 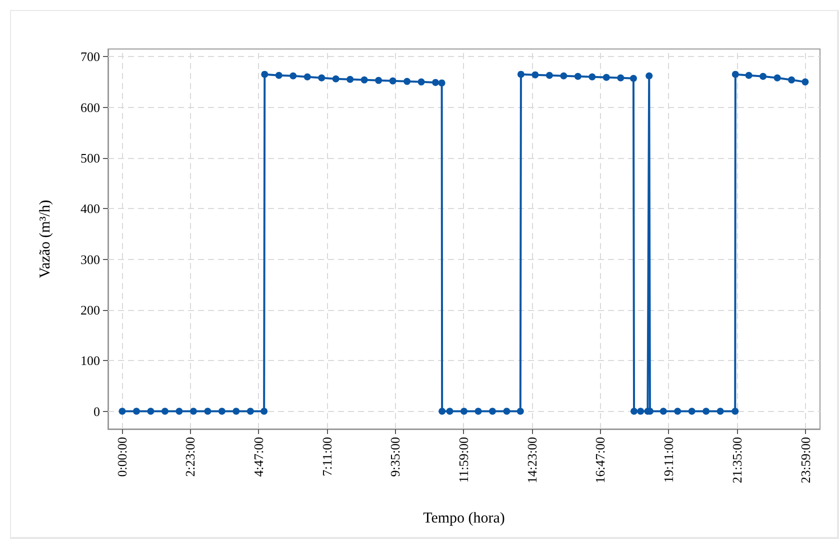 What do you see at coordinates (395, 457) in the screenshot?
I see `x-tick-label: 9:35:00` at bounding box center [395, 457].